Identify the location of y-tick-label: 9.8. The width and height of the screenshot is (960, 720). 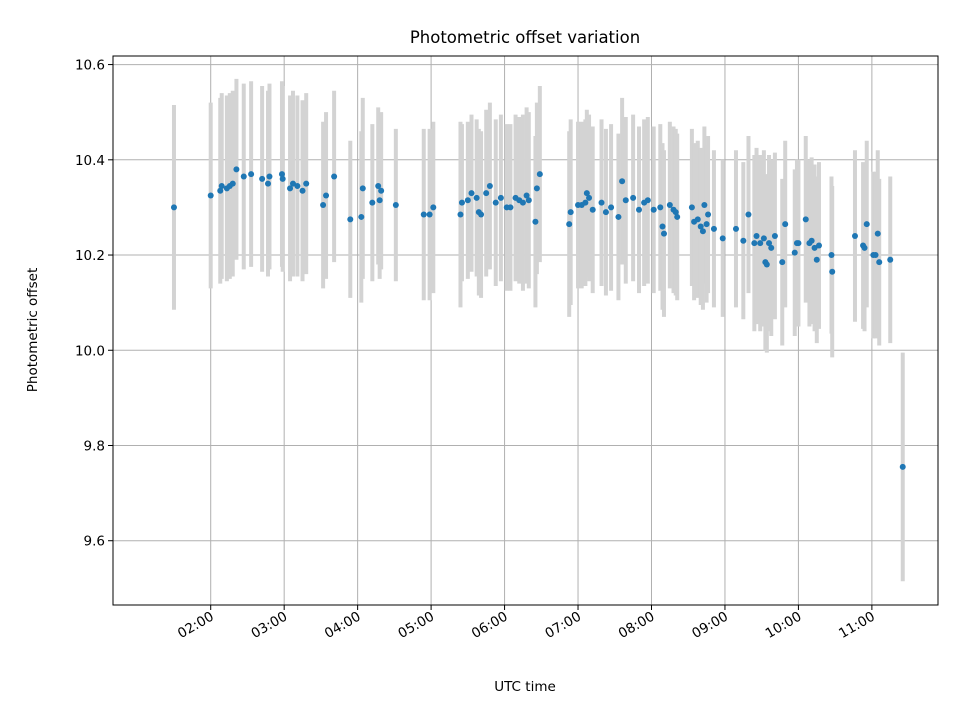
(94, 446).